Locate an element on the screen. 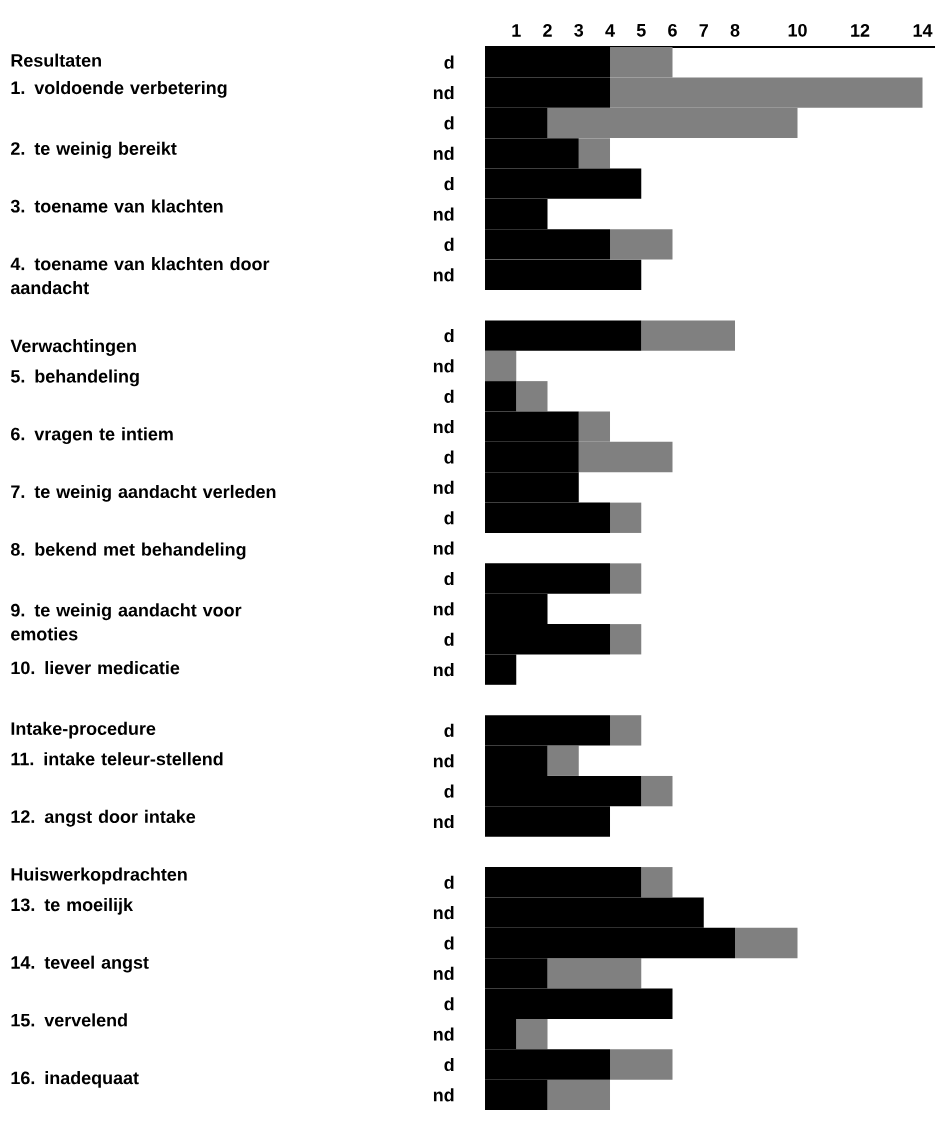  text: 9. te weinig aandacht voor emoties is located at coordinates (126, 622).